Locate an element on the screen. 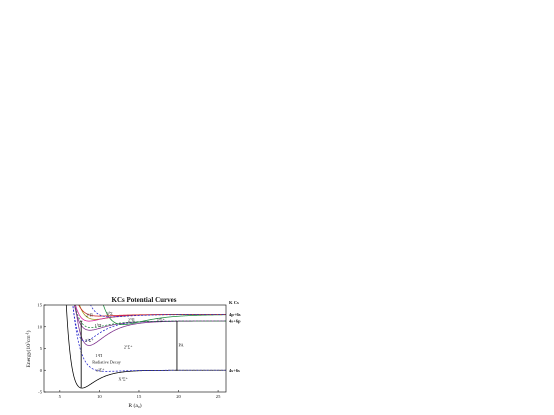 This screenshot has width=554, height=415. transitions-layer is located at coordinates (129, 354).